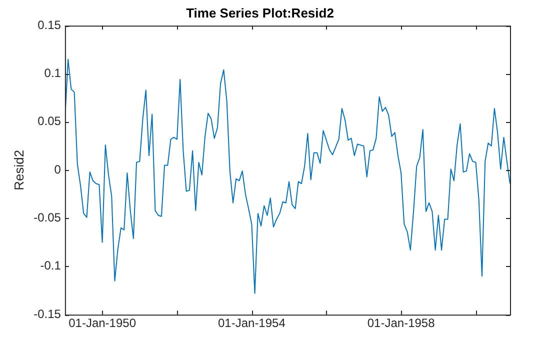  Describe the element at coordinates (401, 323) in the screenshot. I see `x-tick-label: 01-Jan-1958` at that location.